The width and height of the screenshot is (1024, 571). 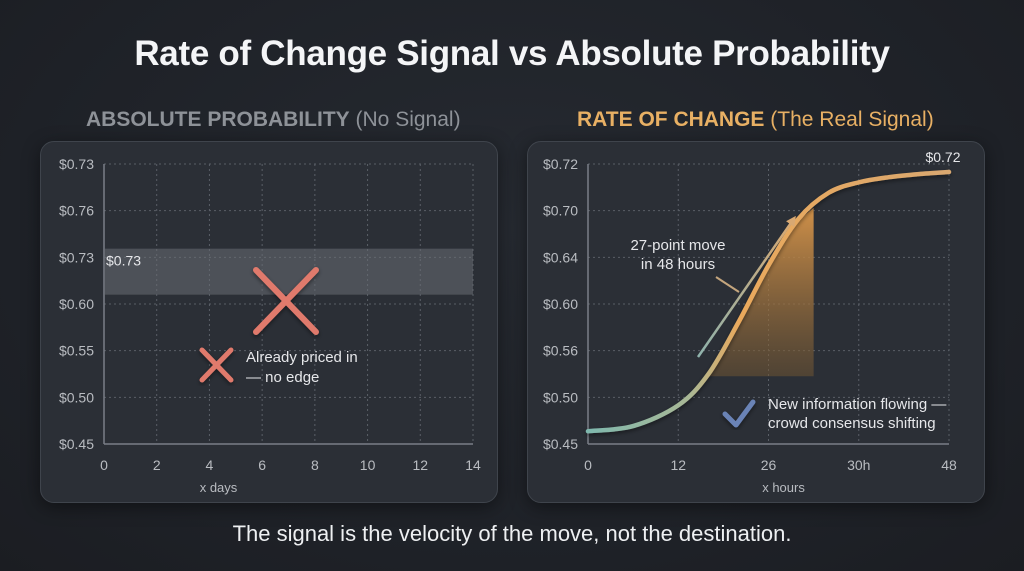 I want to click on x-tick-label: 6, so click(x=262, y=465).